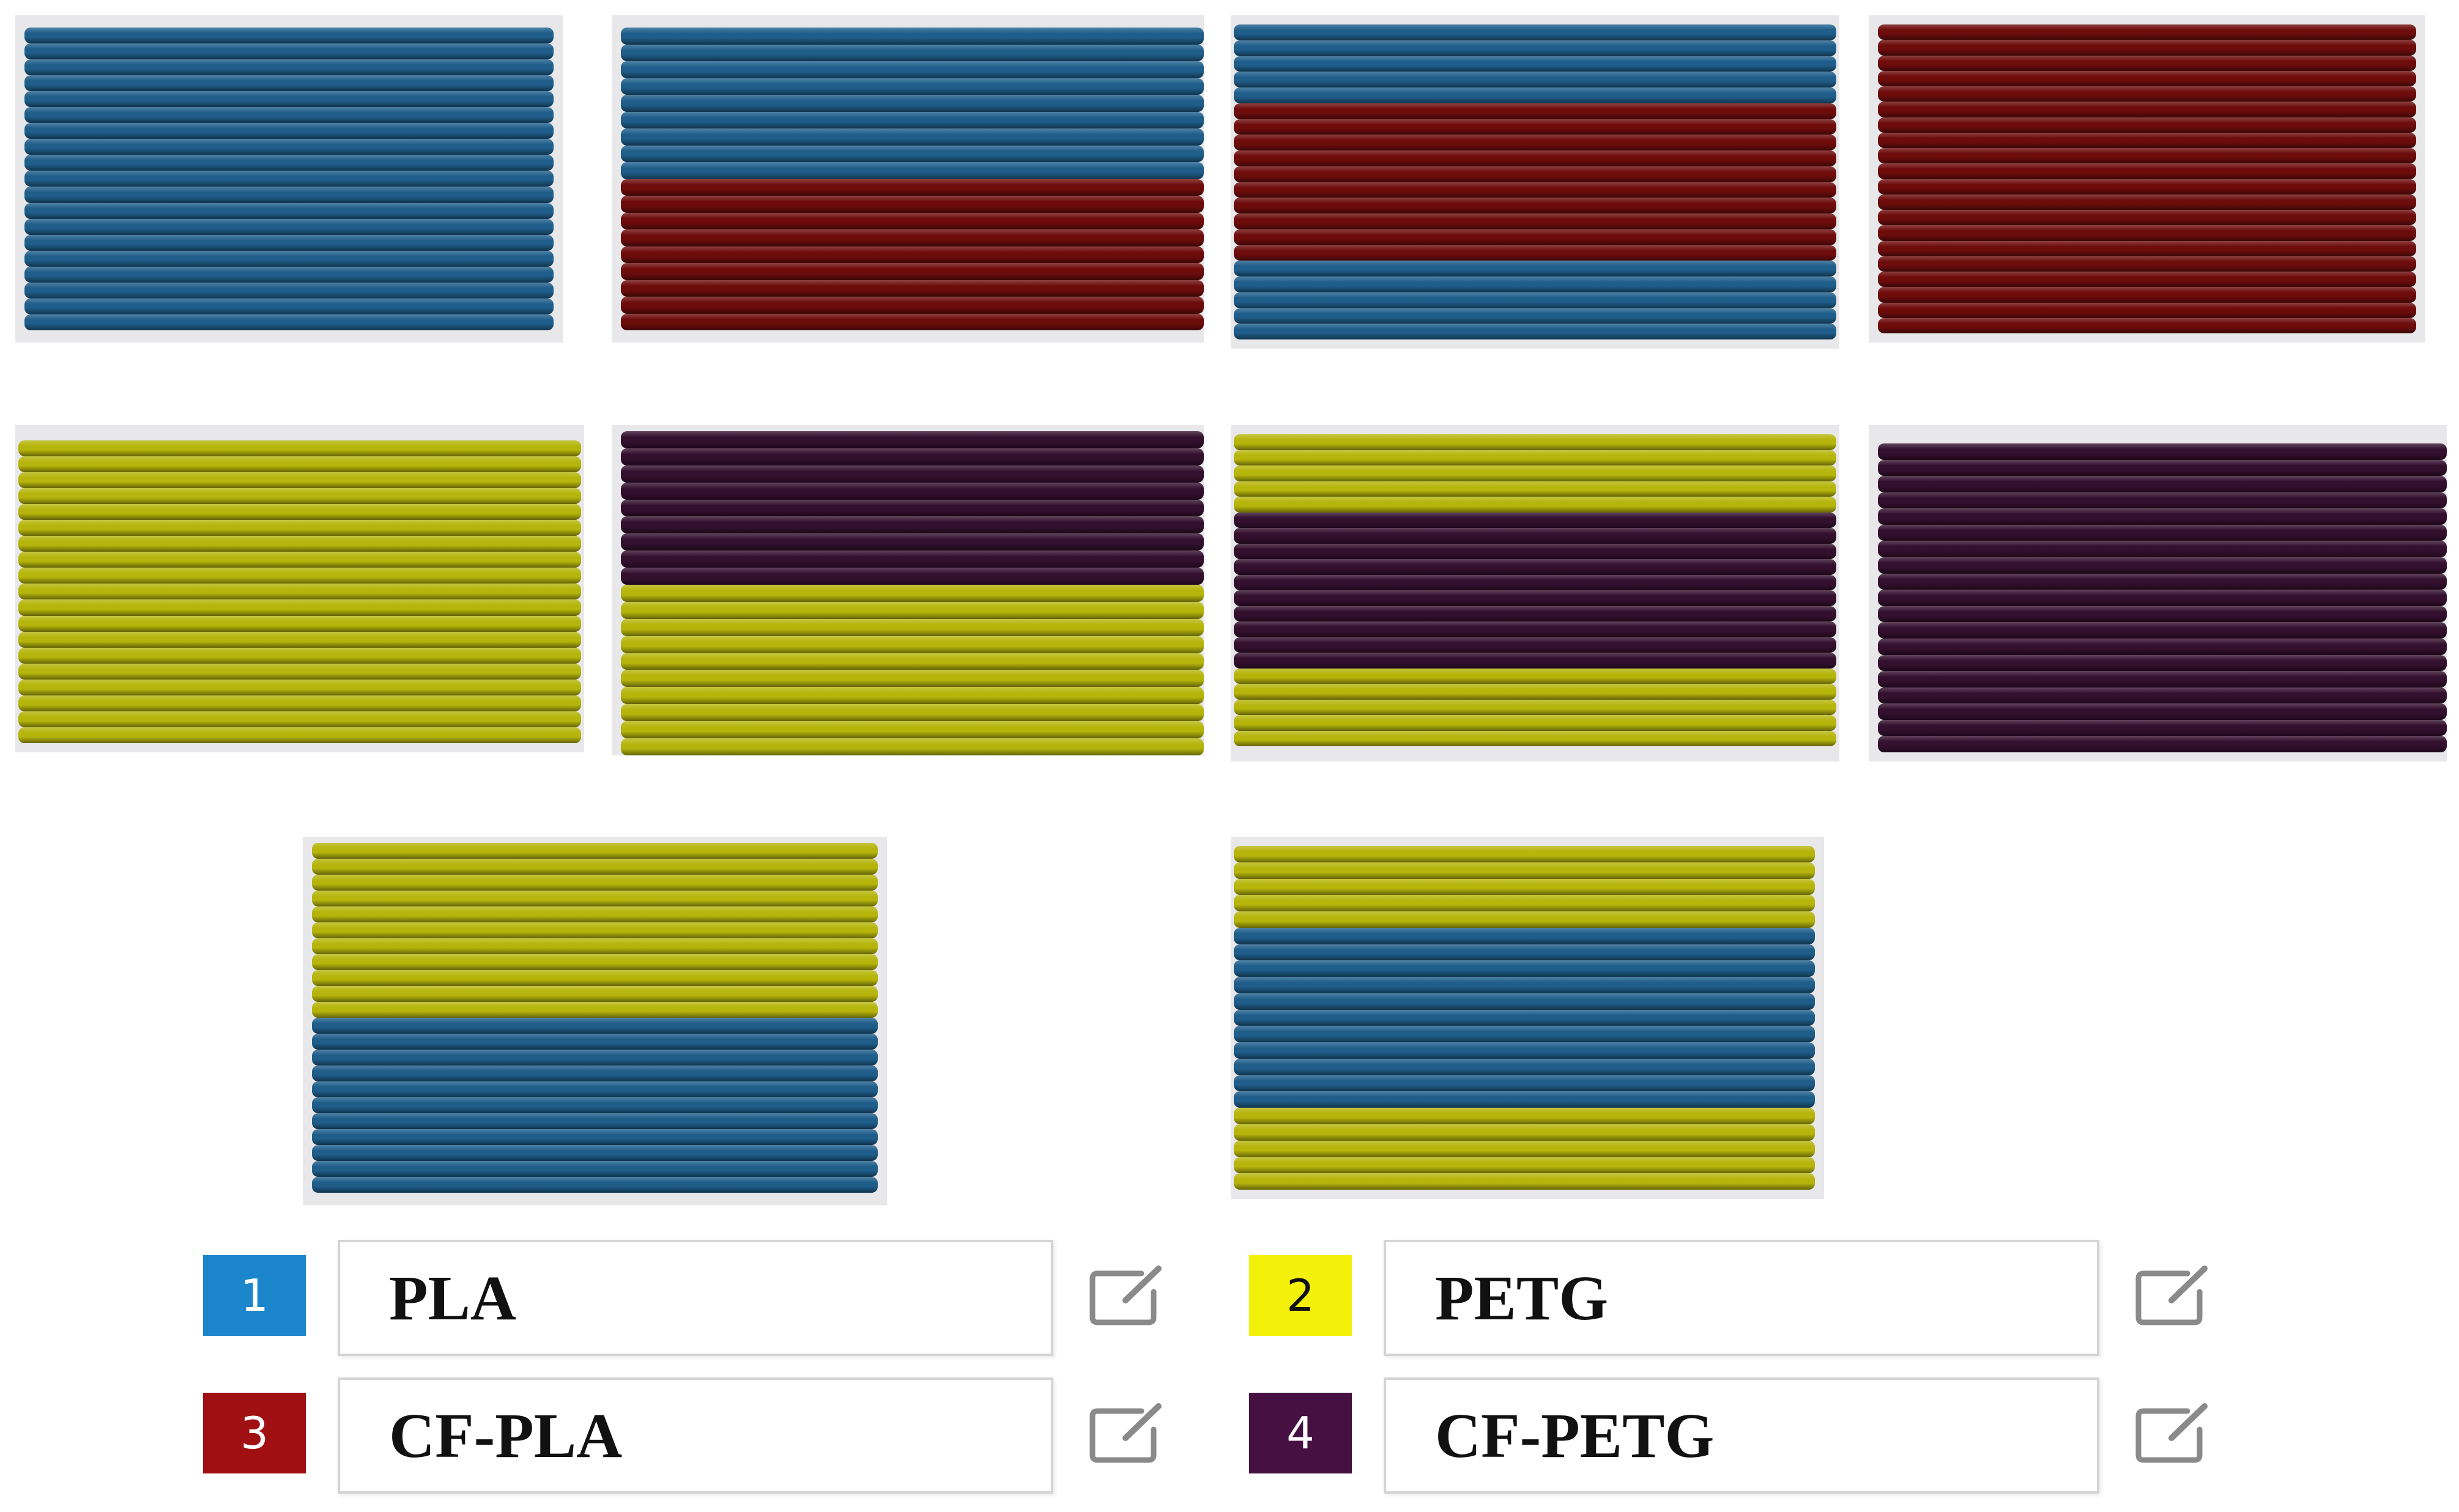 This screenshot has height=1512, width=2459. What do you see at coordinates (1527, 1018) in the screenshot?
I see `swatch-petg-pla-petg` at bounding box center [1527, 1018].